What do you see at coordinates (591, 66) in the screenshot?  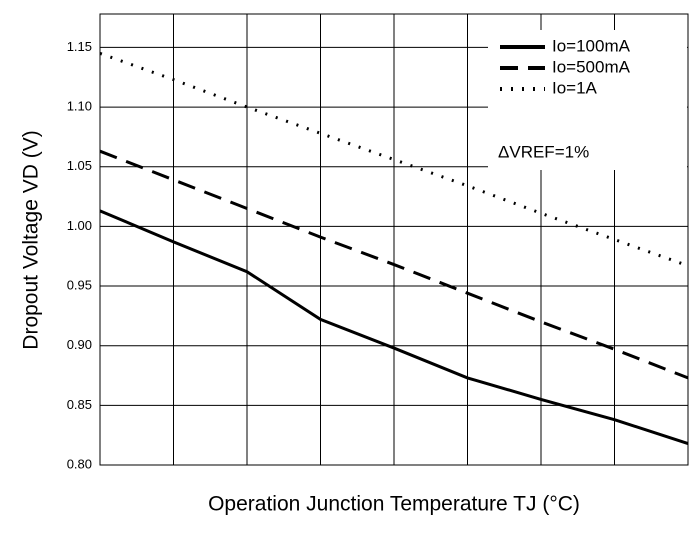 I see `legend-label: Io=500mA` at bounding box center [591, 66].